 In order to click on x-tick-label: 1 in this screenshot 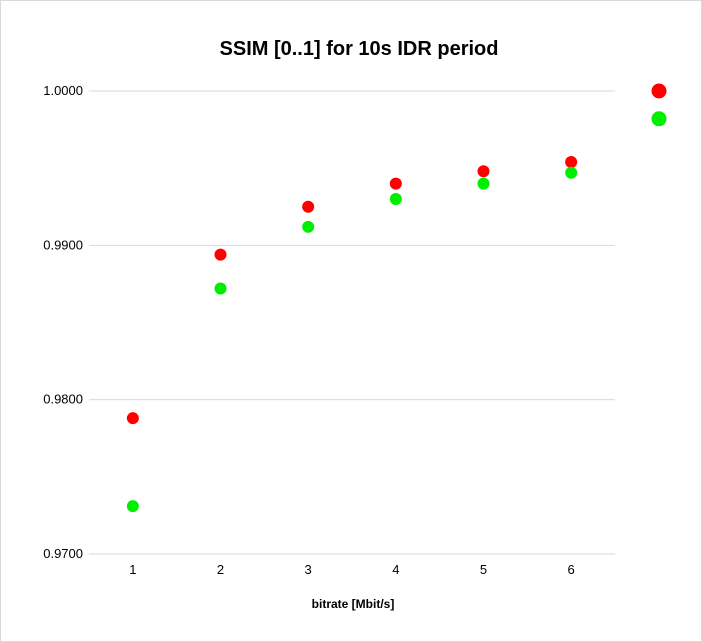, I will do `click(132, 569)`.